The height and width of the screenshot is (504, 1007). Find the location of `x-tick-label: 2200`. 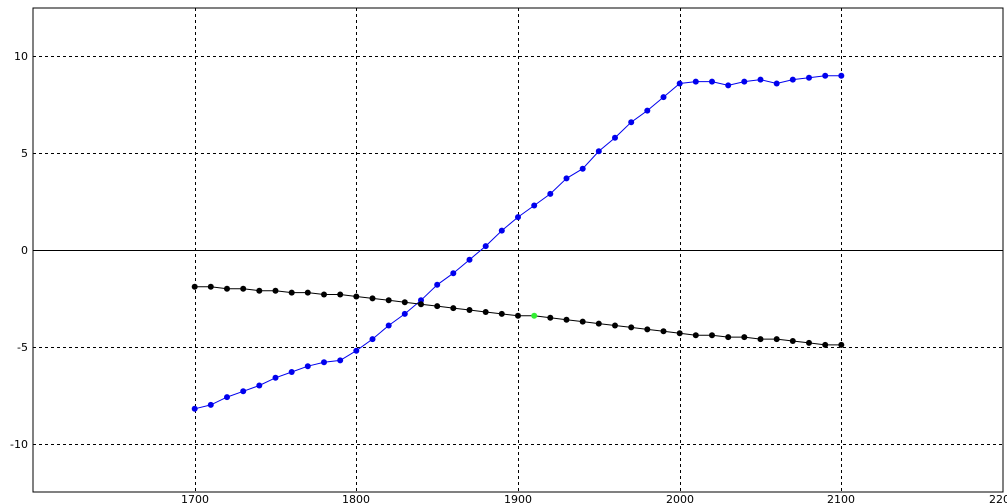

x-tick-label: 2200 is located at coordinates (998, 498).